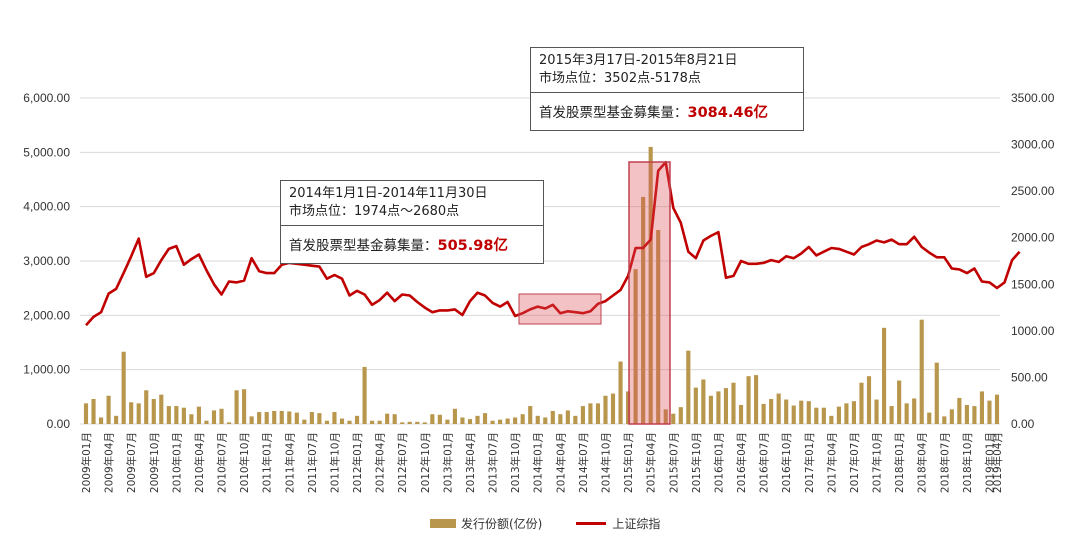 This screenshot has height=552, width=1080. Describe the element at coordinates (1023, 424) in the screenshot. I see `right-tick-label: 0.00` at that location.